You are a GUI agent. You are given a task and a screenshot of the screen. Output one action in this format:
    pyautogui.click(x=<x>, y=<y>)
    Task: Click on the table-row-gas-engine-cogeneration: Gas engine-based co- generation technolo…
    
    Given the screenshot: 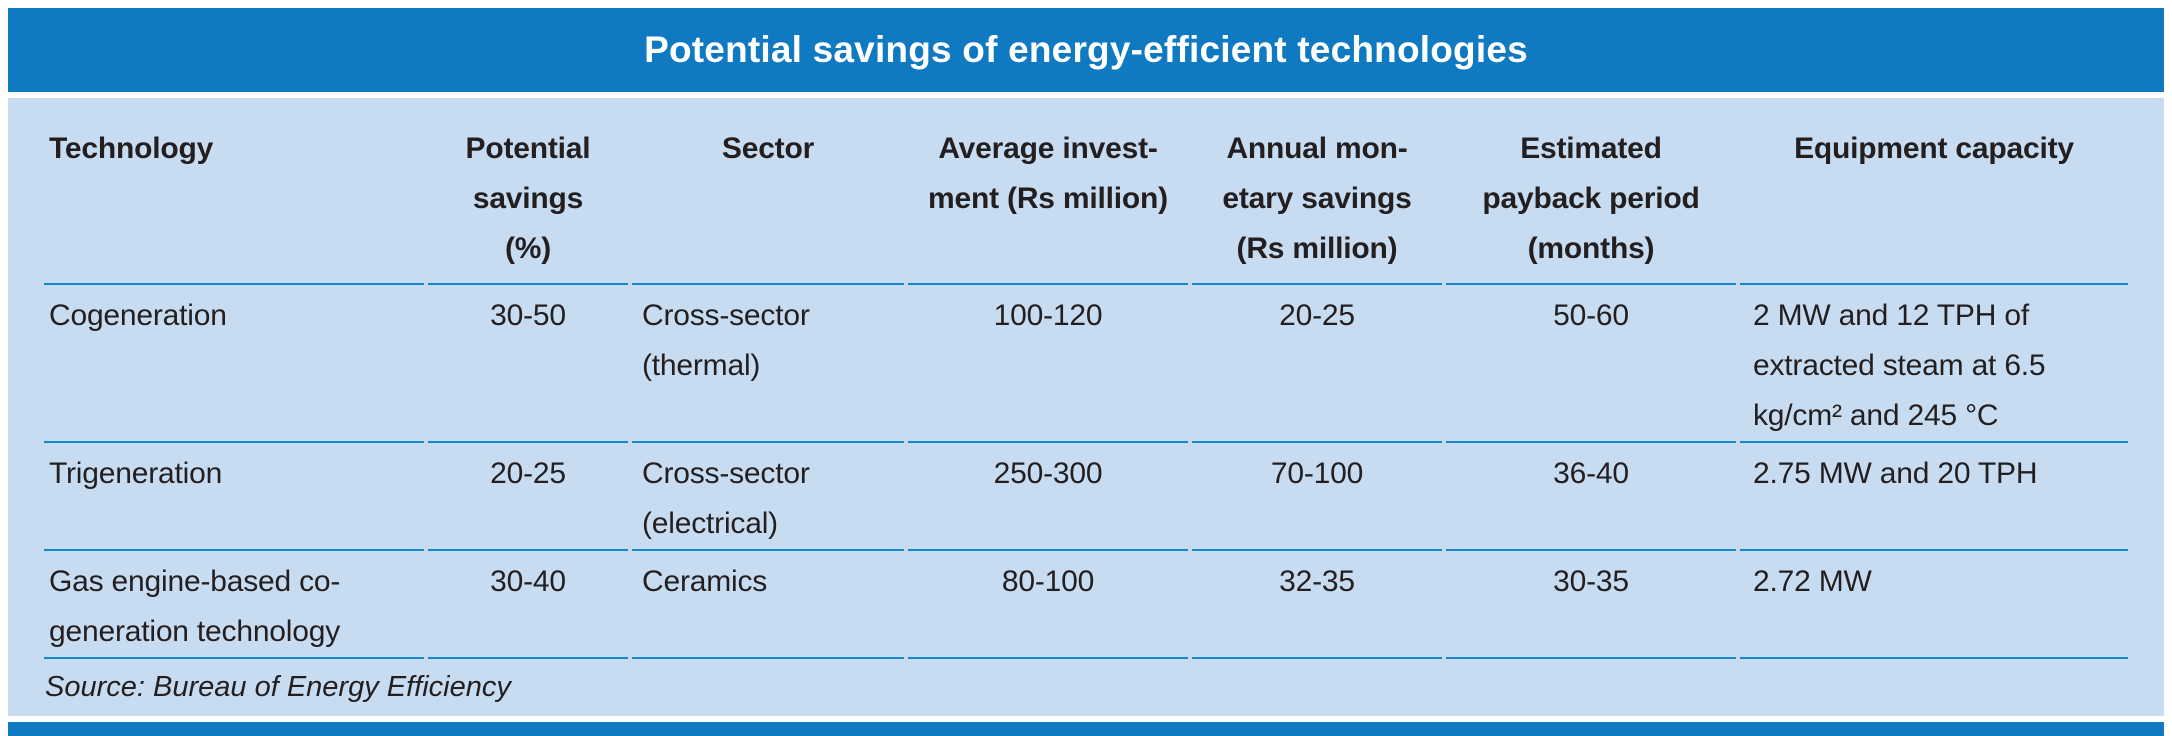 What is the action you would take?
    pyautogui.click(x=1086, y=605)
    